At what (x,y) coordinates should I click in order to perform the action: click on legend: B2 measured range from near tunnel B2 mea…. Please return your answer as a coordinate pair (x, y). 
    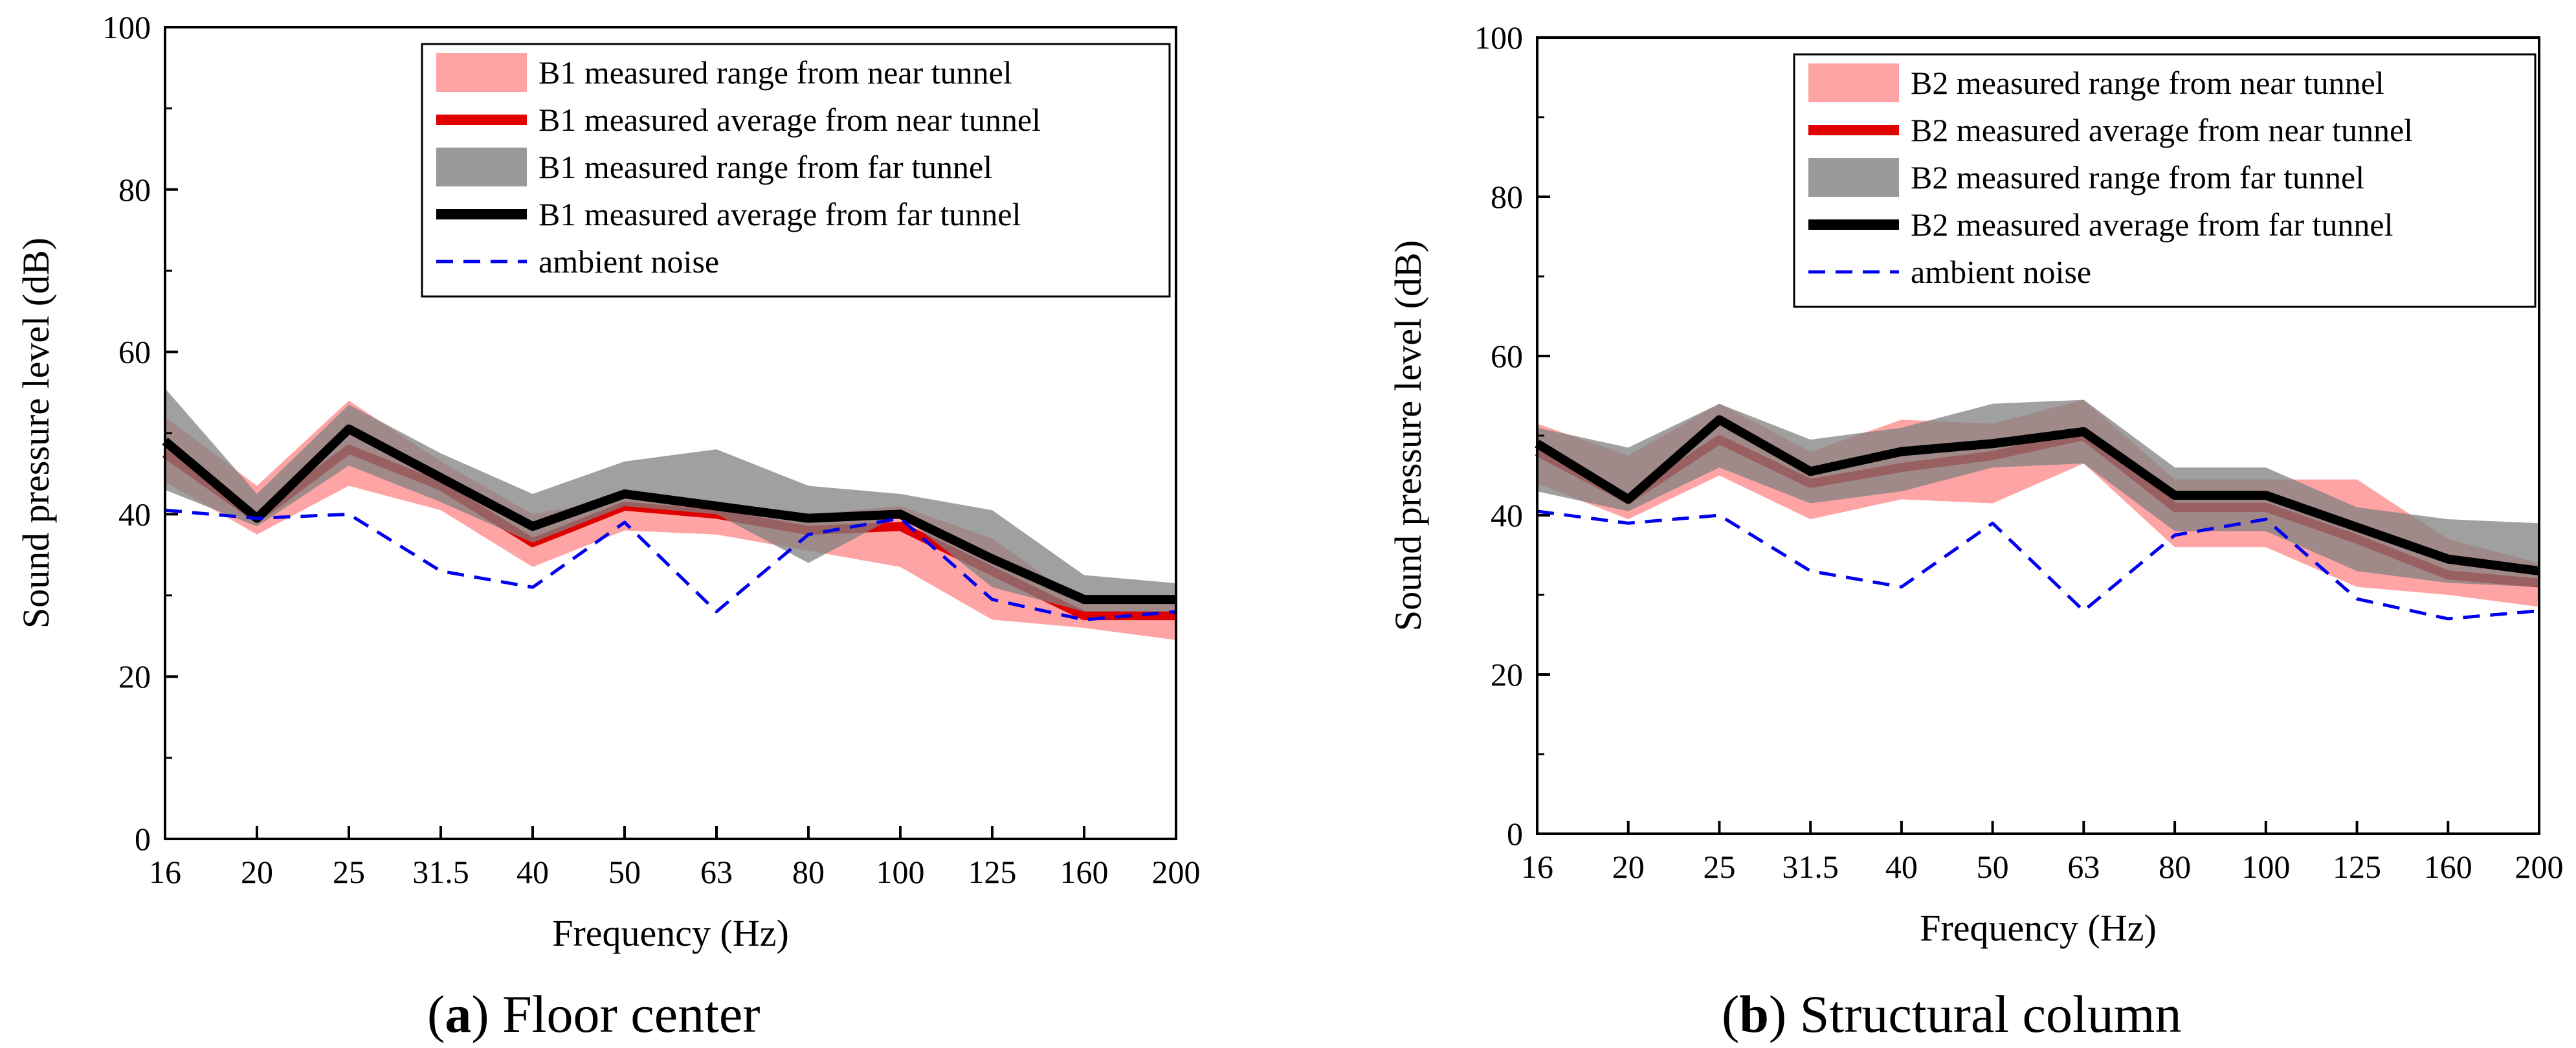
    Looking at the image, I should click on (2165, 180).